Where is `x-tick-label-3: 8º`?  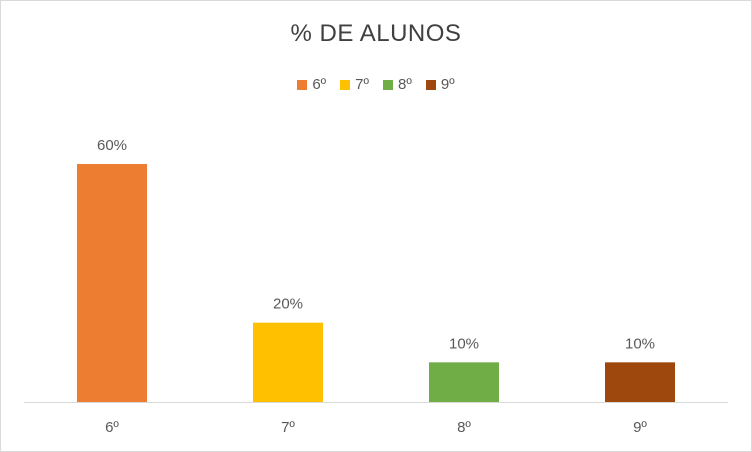 x-tick-label-3: 8º is located at coordinates (464, 427).